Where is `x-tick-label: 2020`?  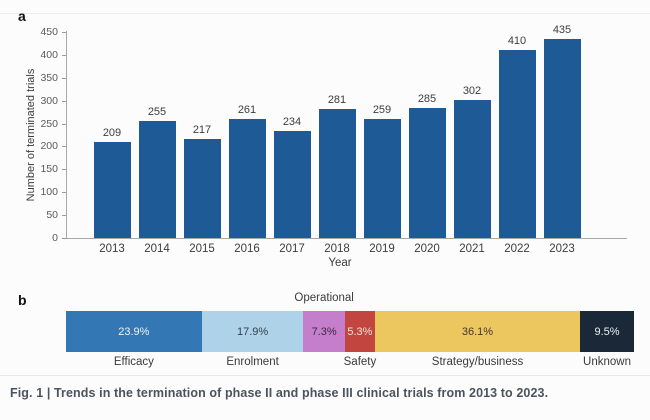 x-tick-label: 2020 is located at coordinates (427, 249).